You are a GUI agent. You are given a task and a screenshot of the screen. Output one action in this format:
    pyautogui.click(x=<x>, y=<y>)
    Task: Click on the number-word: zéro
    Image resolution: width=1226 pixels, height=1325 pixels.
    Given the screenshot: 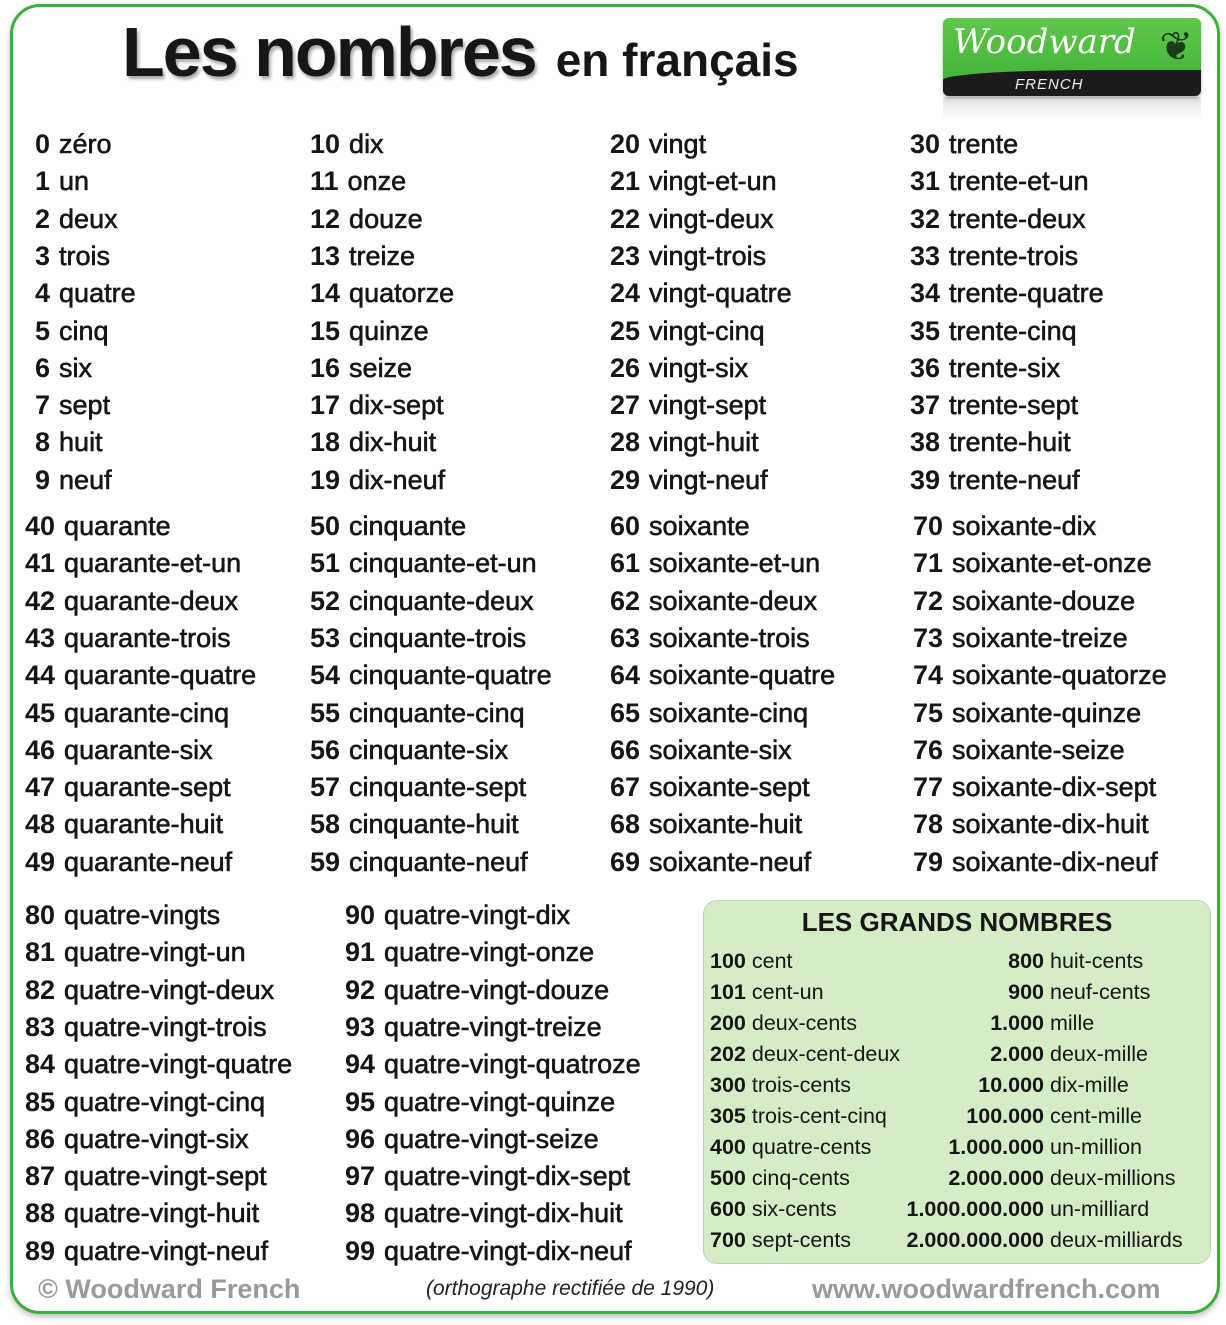 What is the action you would take?
    pyautogui.click(x=85, y=144)
    